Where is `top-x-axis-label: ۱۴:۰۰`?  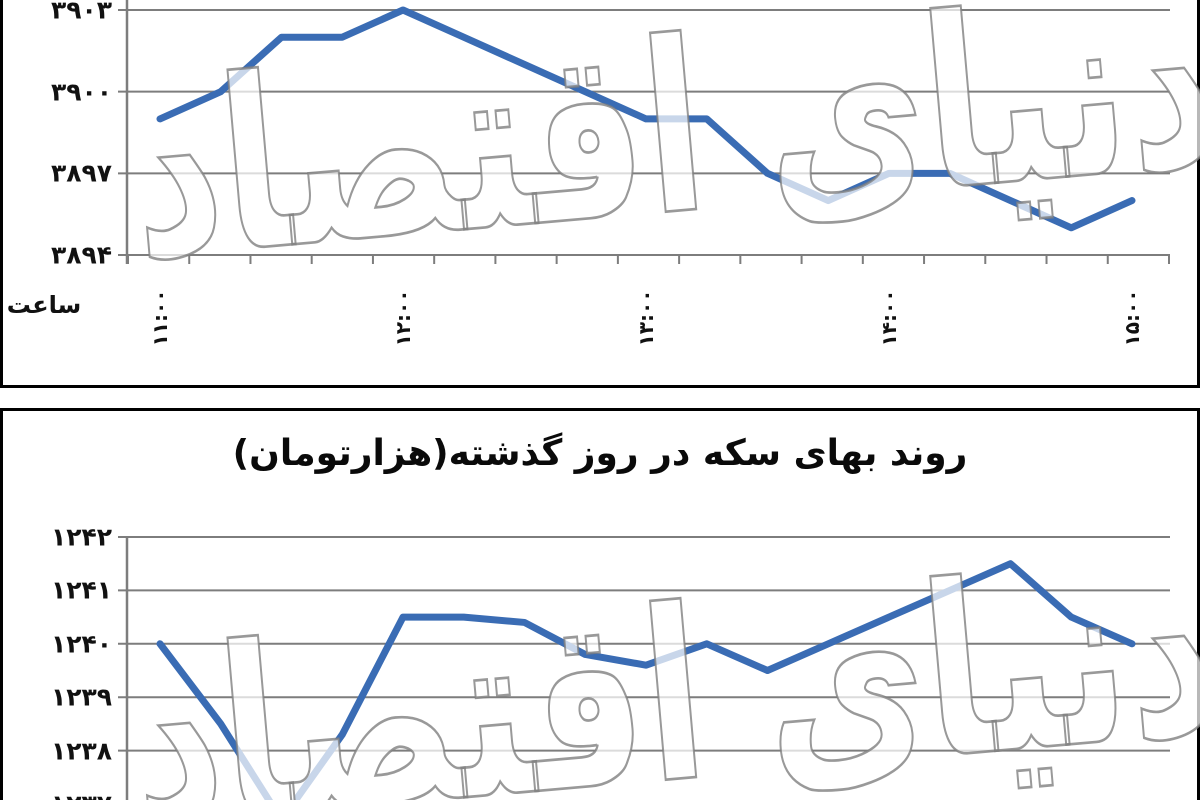
top-x-axis-label: ۱۴:۰۰ is located at coordinates (889, 318).